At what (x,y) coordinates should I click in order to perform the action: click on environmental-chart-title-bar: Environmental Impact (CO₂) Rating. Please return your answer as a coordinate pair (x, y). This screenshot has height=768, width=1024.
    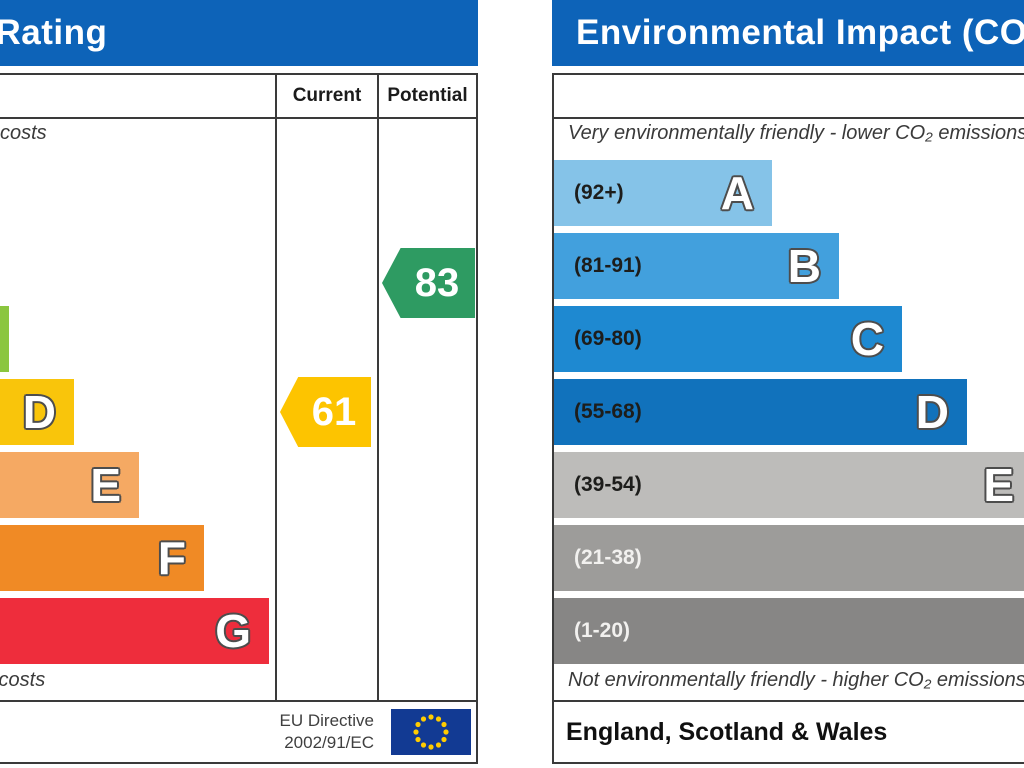
    Looking at the image, I should click on (788, 33).